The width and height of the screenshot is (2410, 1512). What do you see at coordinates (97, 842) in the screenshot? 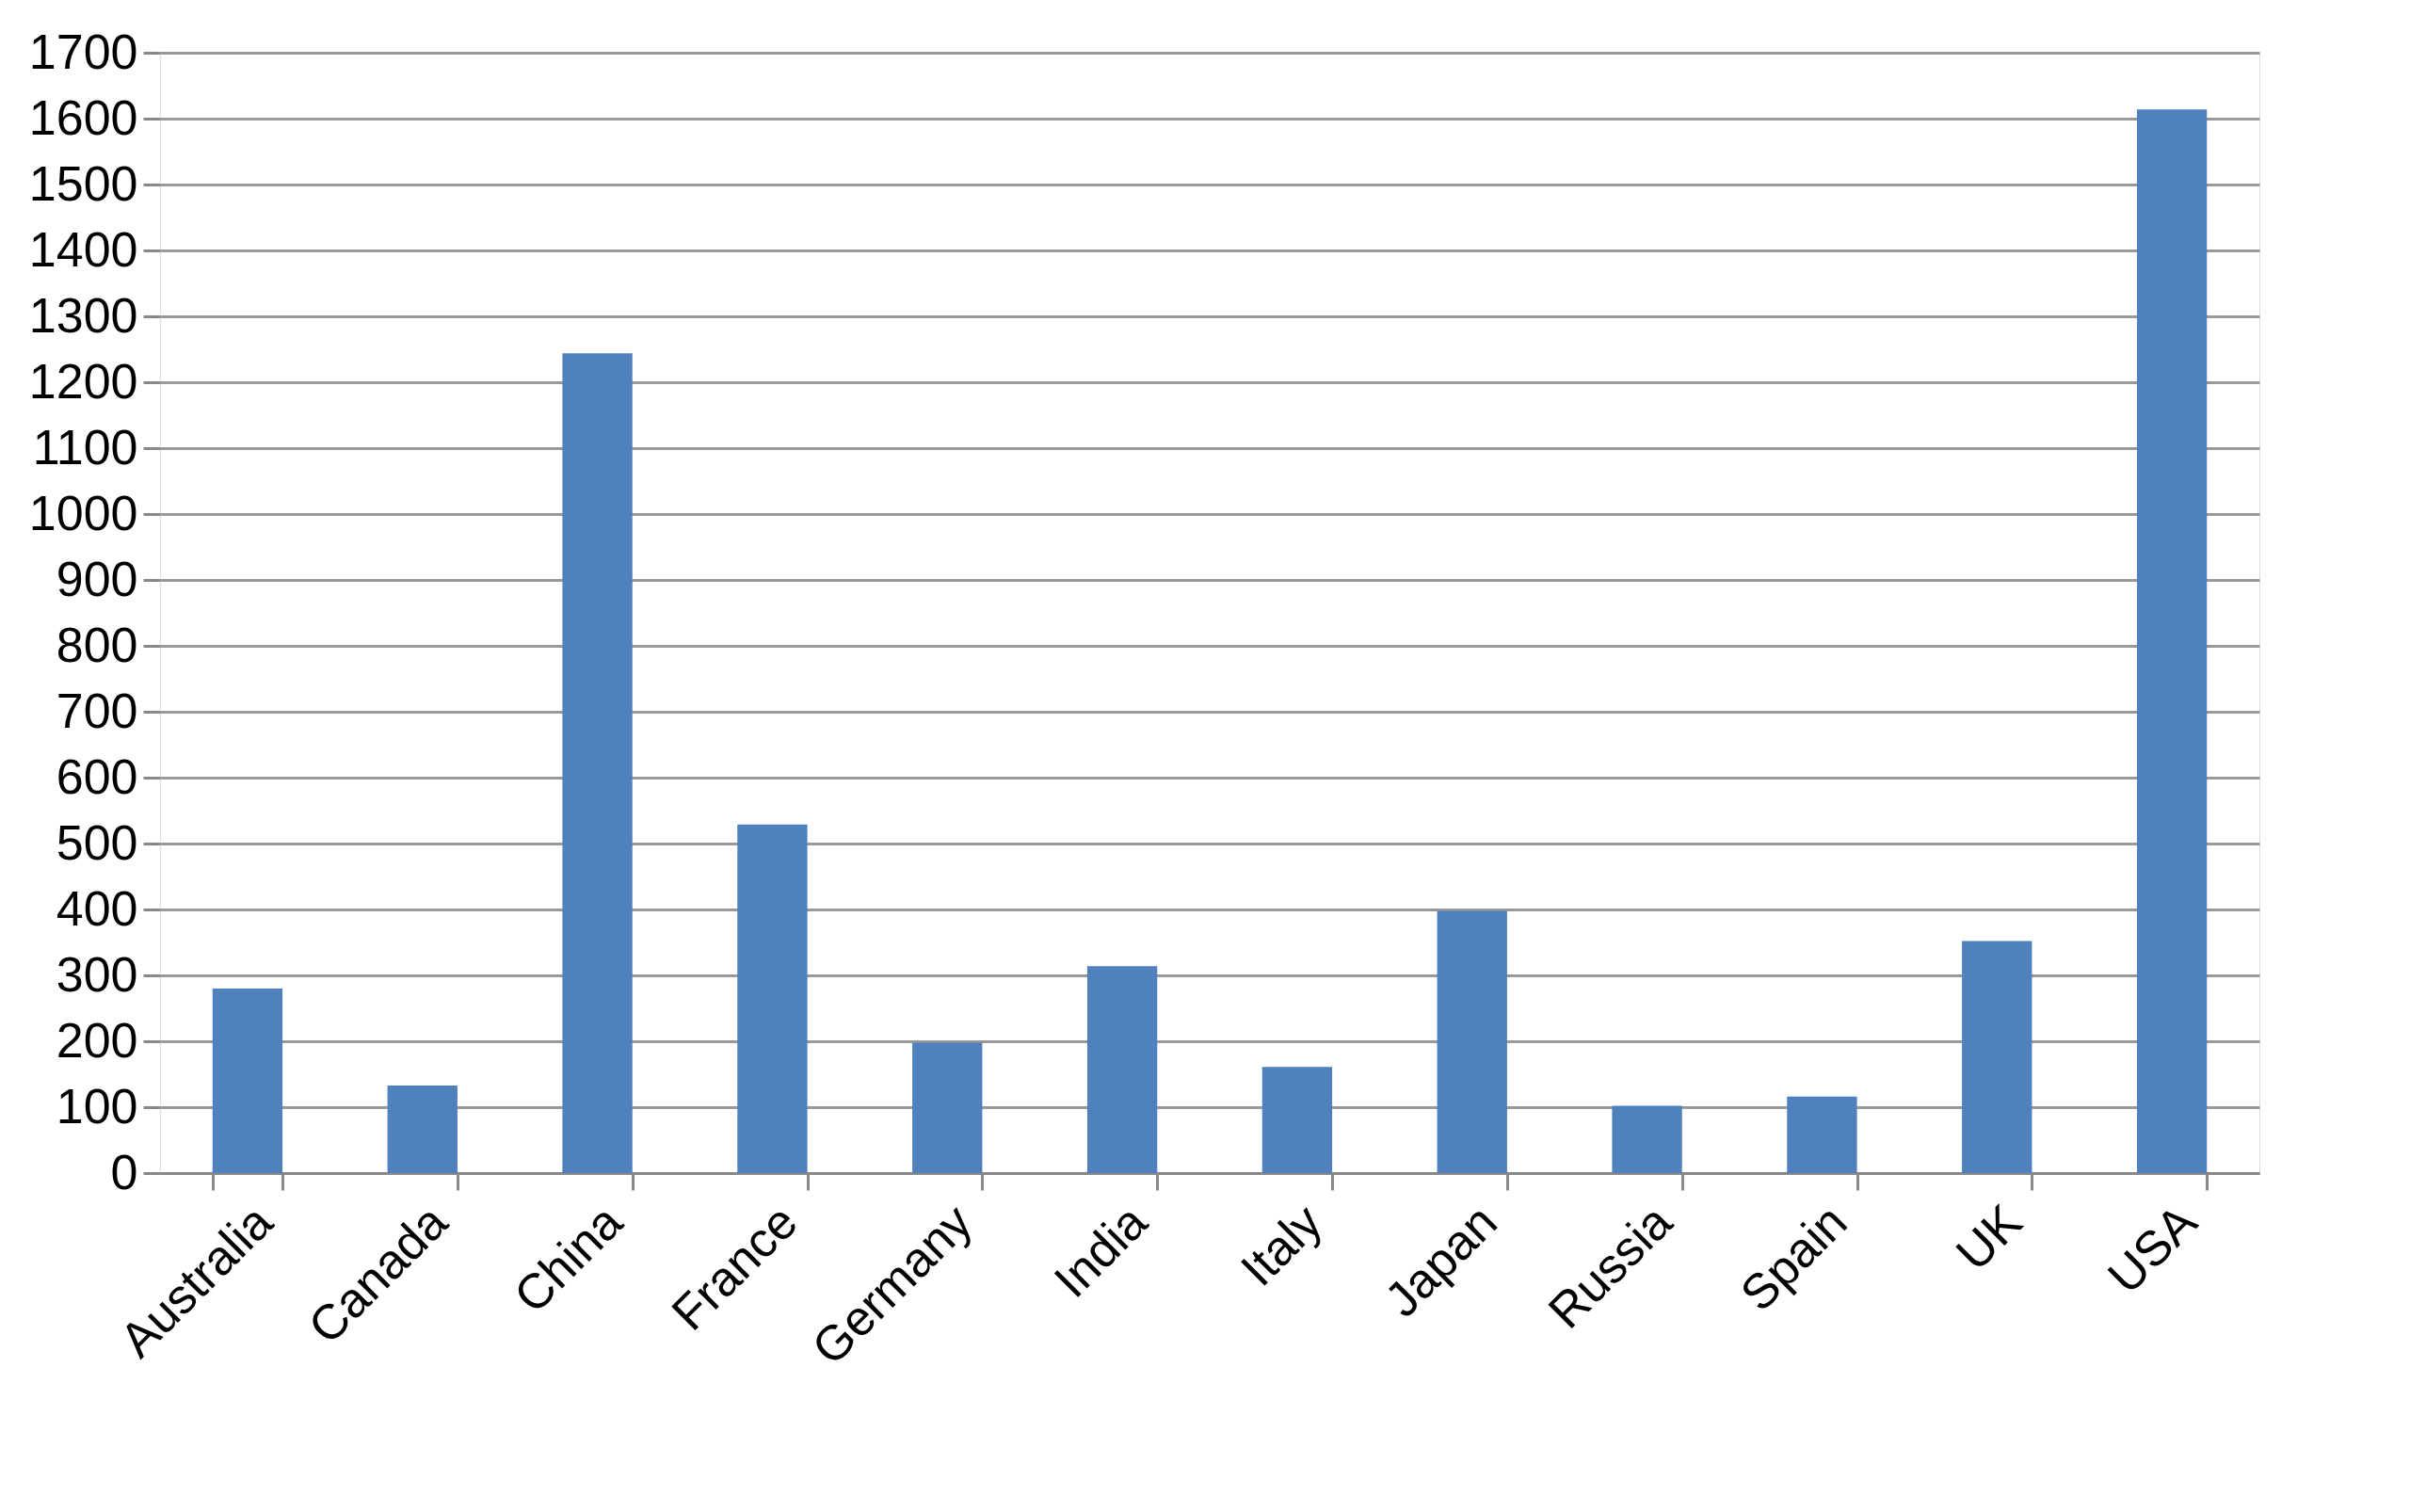
I see `y-tick-label: 500` at bounding box center [97, 842].